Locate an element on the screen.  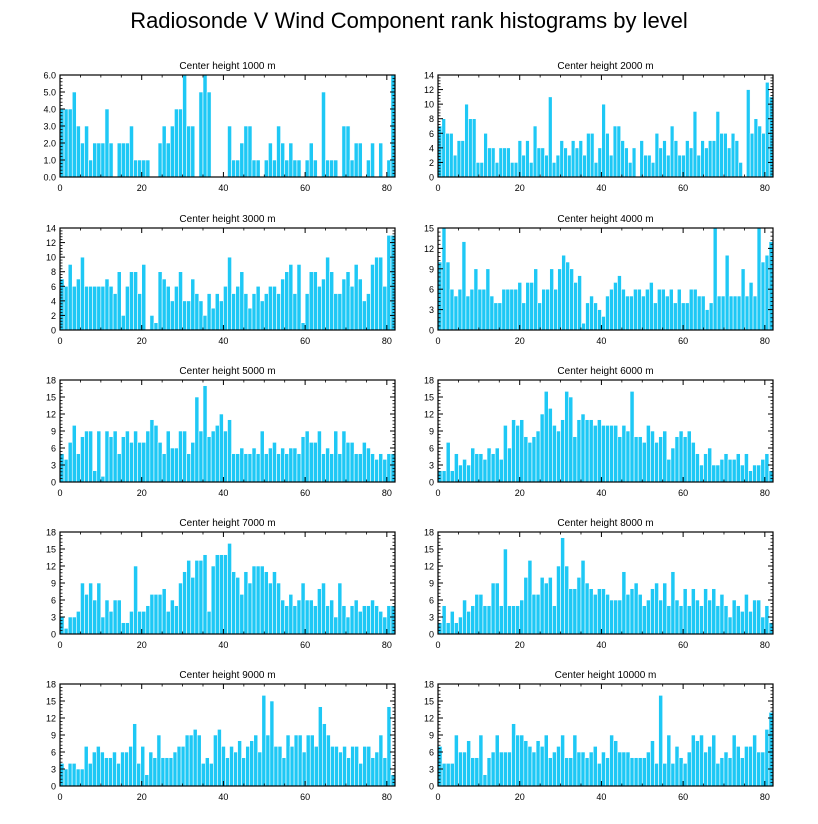
y-tick-label: 4 is located at coordinates (53, 301).